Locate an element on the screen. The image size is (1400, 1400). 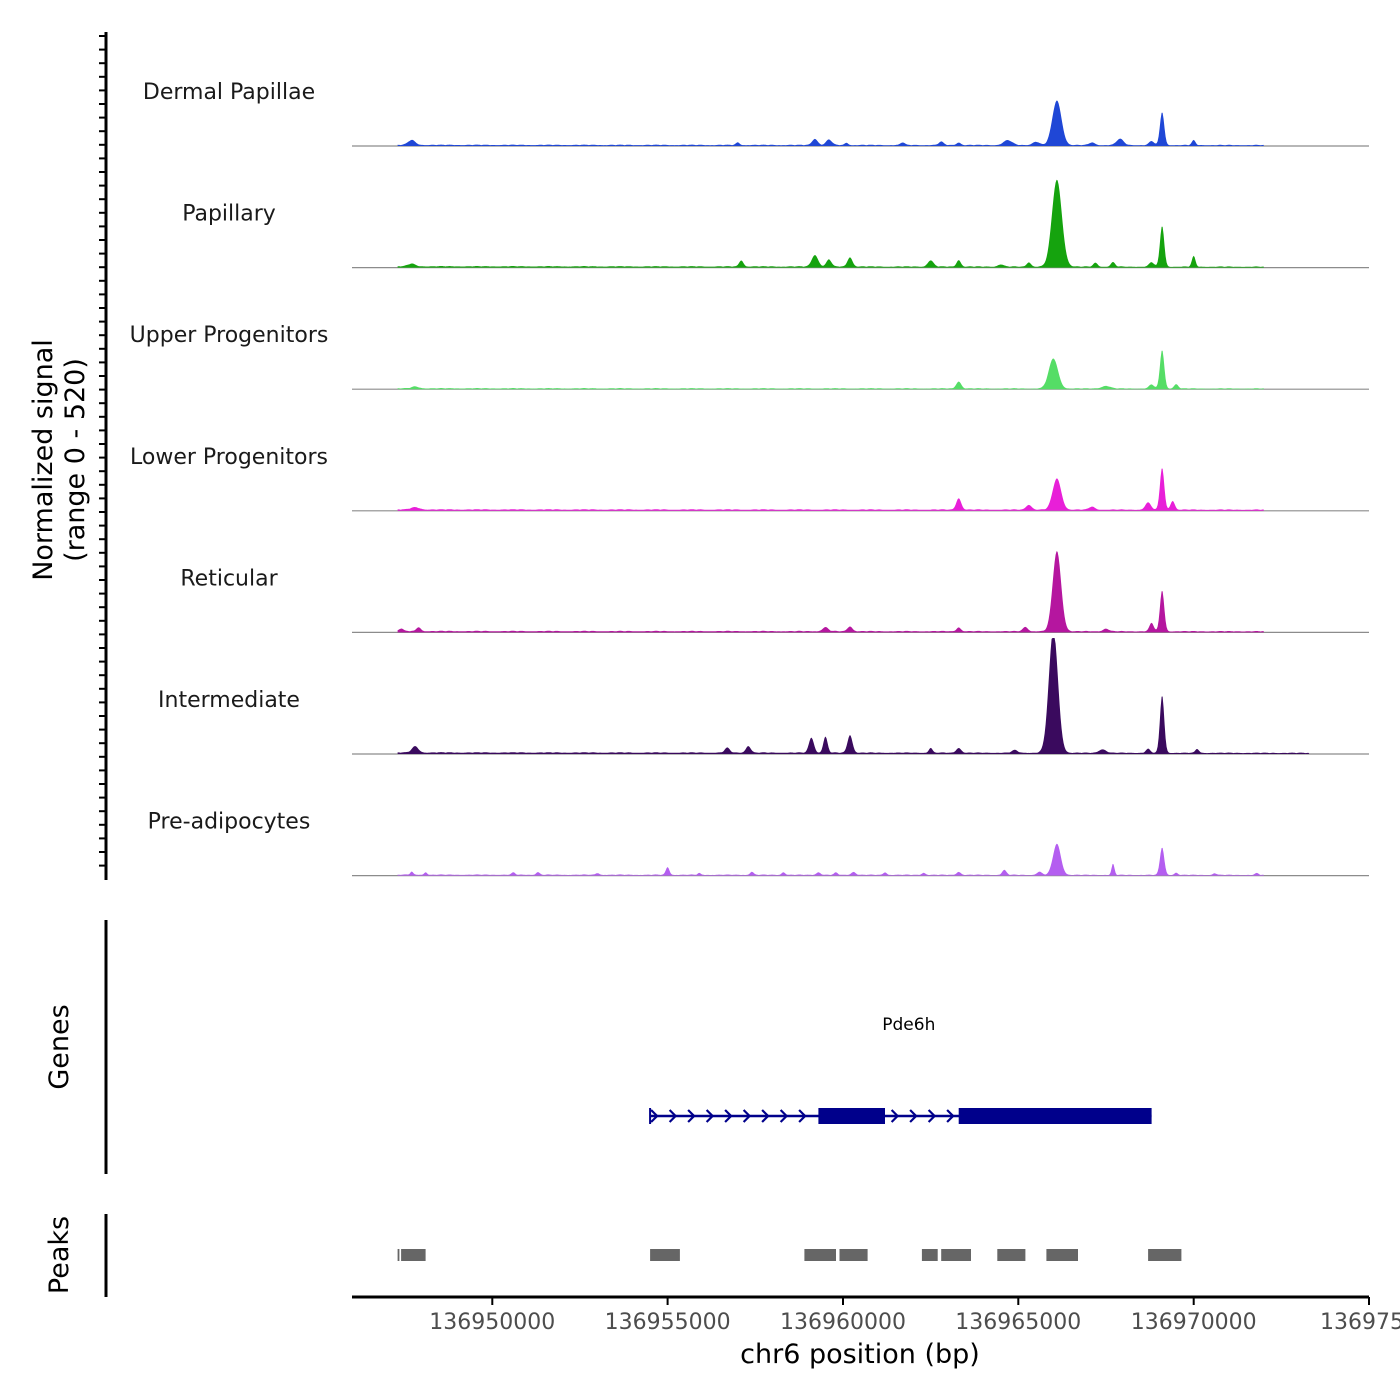
track-label: Upper Progenitors is located at coordinates (229, 335).